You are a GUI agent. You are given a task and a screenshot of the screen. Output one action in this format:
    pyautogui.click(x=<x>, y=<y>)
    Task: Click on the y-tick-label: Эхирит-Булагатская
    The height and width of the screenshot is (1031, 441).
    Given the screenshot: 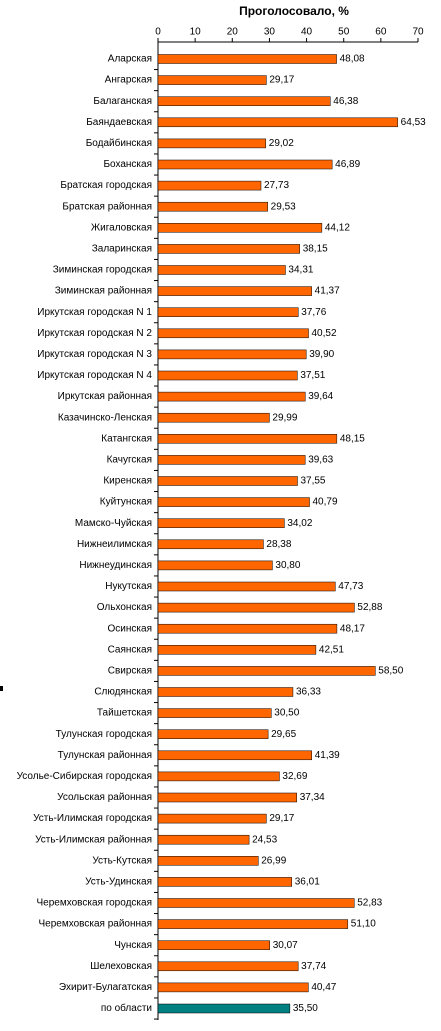 What is the action you would take?
    pyautogui.click(x=105, y=987)
    